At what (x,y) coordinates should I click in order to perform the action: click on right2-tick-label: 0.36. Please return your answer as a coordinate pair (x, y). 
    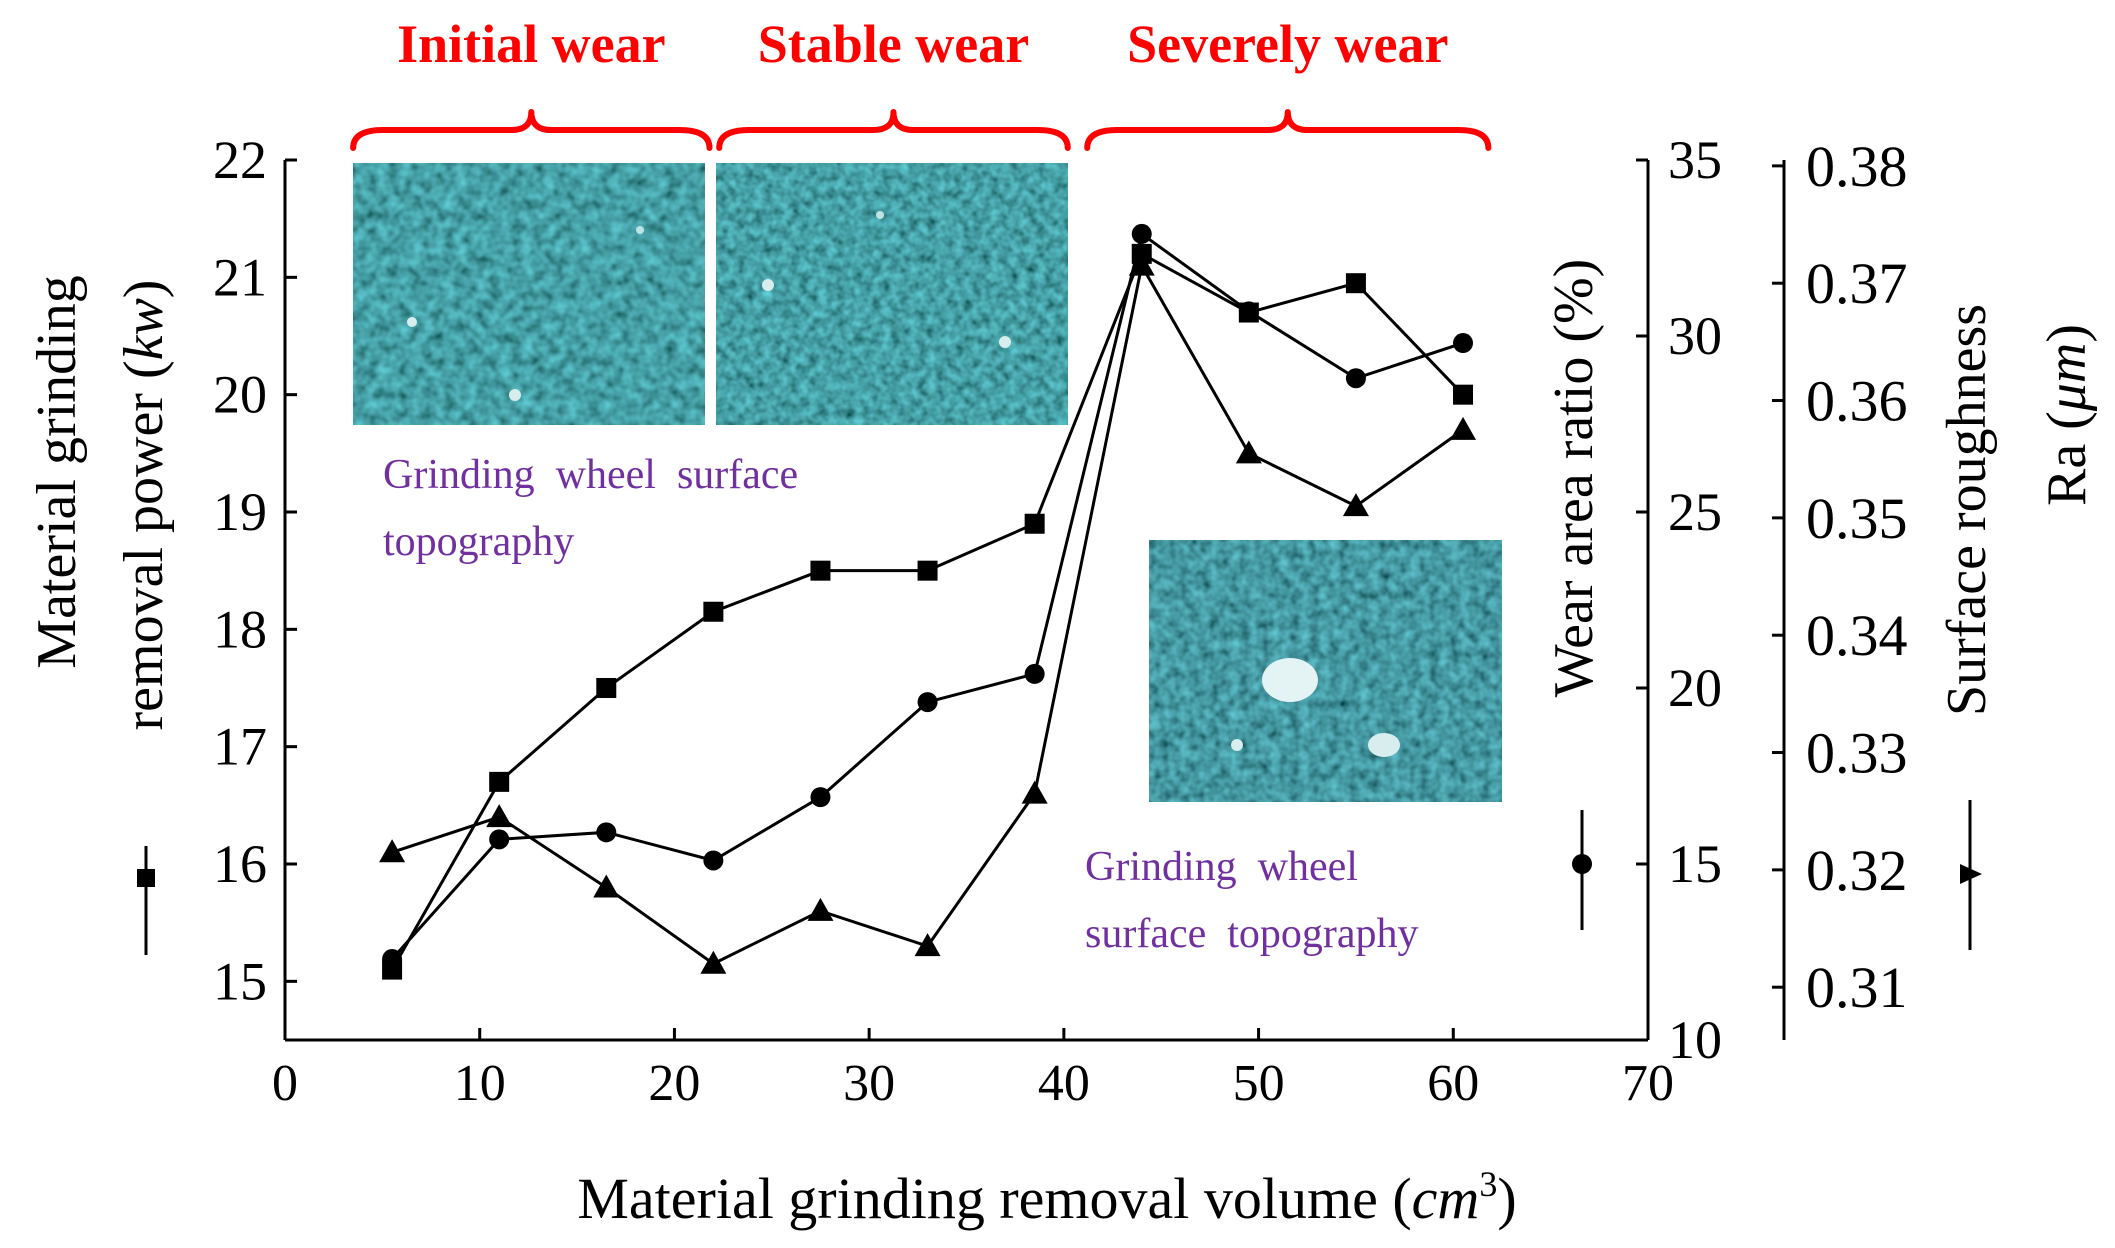
    Looking at the image, I should click on (1857, 401).